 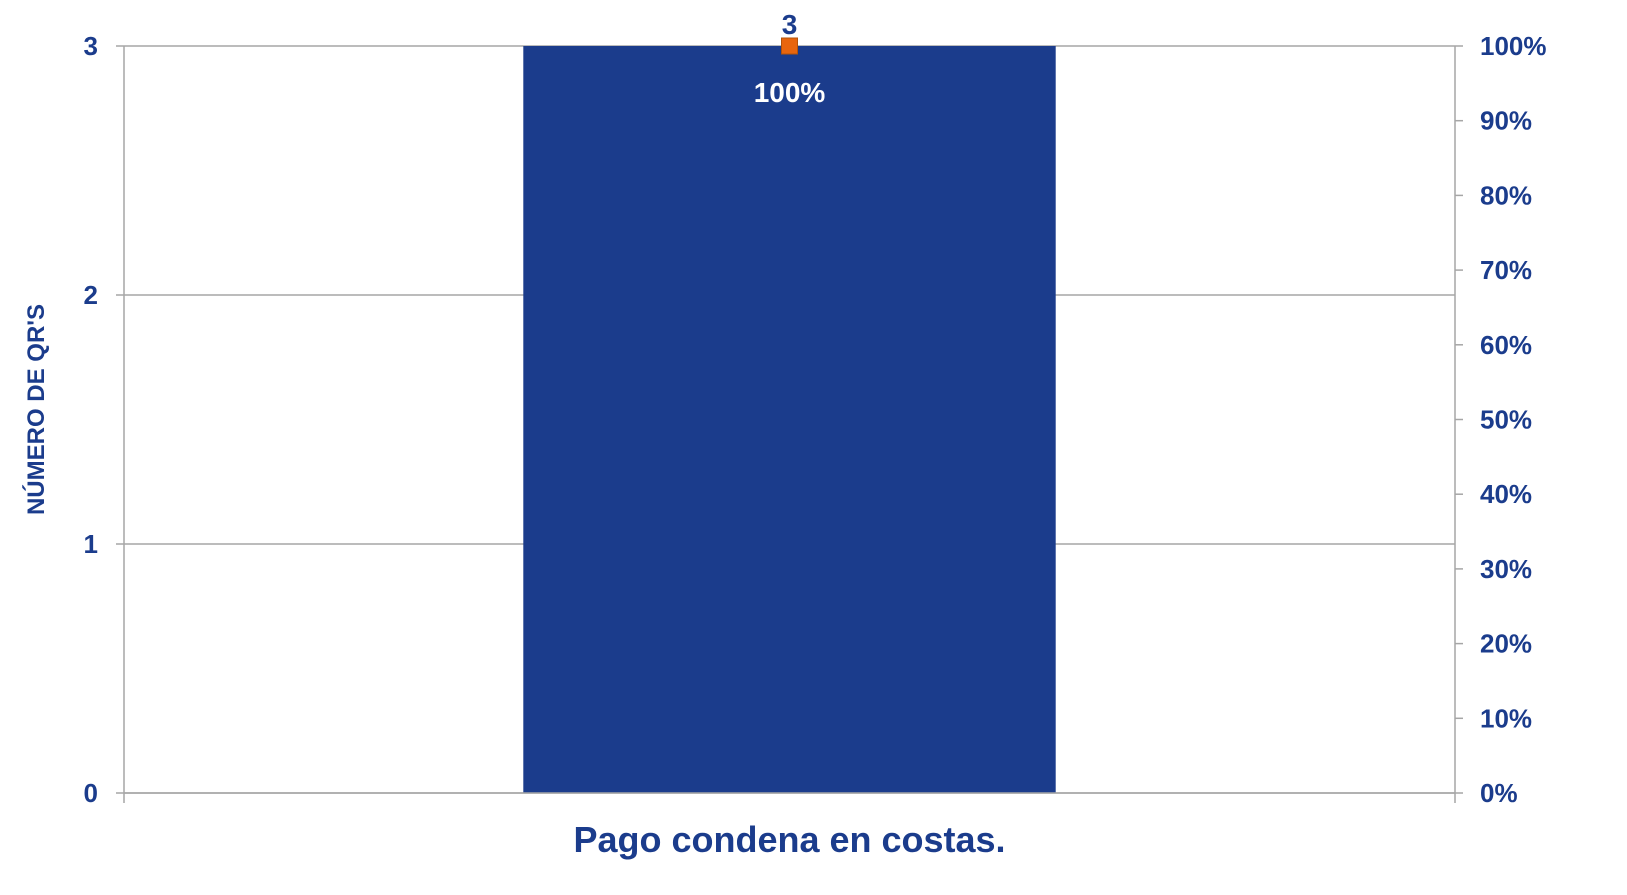 I want to click on line-value-label: 100%, so click(x=790, y=92).